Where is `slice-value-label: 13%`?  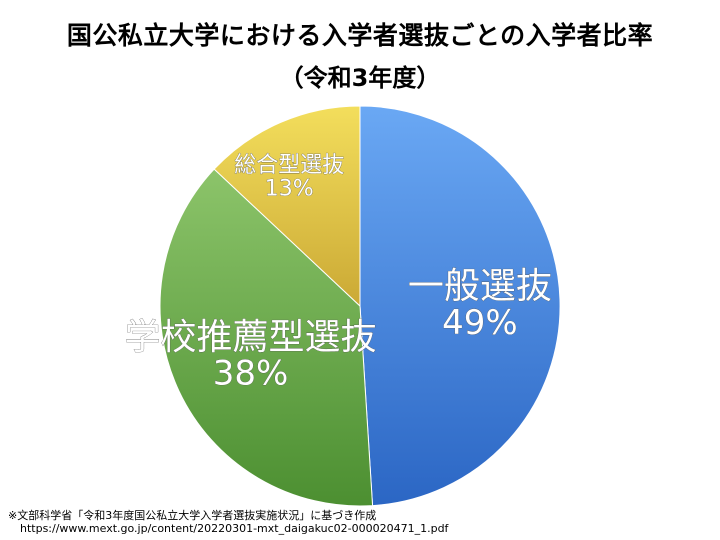
slice-value-label: 13% is located at coordinates (289, 188).